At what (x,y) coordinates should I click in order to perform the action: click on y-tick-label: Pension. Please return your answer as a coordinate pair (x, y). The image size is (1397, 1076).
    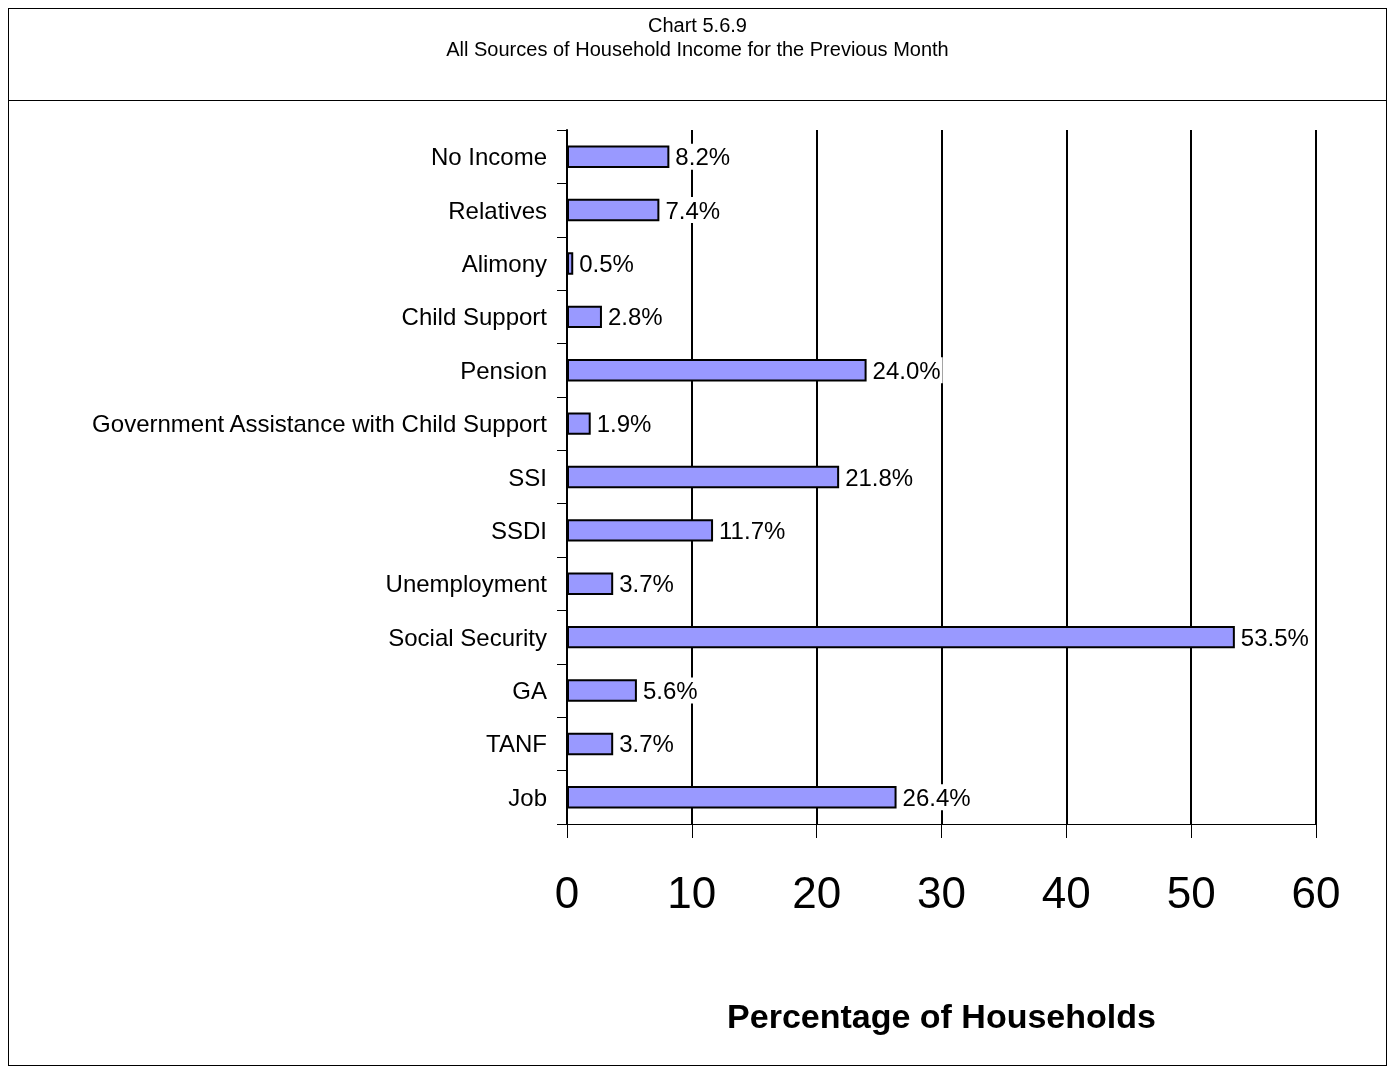
    Looking at the image, I should click on (503, 370).